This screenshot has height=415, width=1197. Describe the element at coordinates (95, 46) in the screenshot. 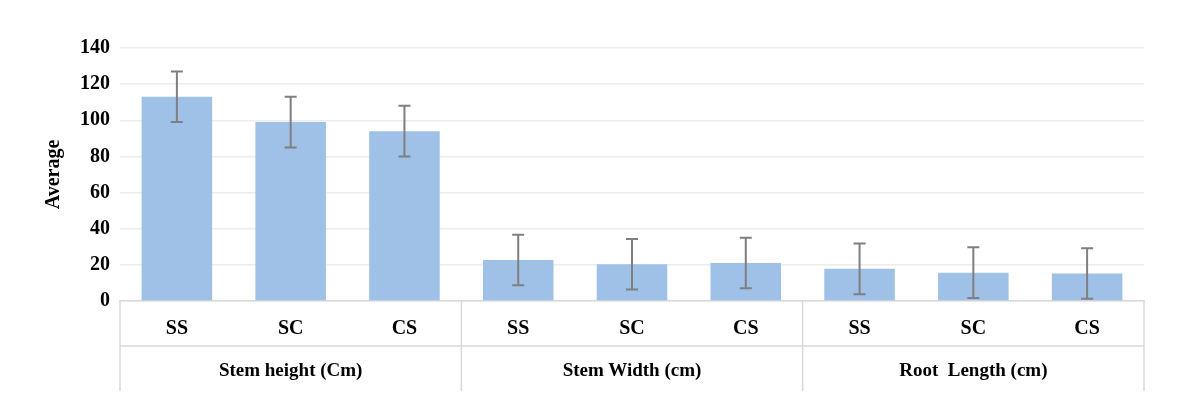

I see `y-tick-label: 140` at that location.